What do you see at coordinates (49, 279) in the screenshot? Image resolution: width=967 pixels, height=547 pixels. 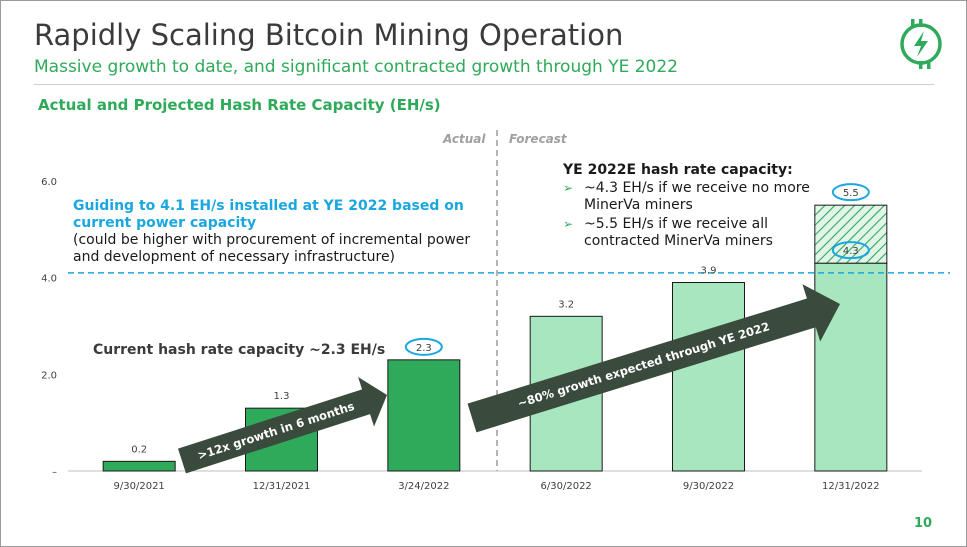 I see `y-tick-label: 4.0` at bounding box center [49, 279].